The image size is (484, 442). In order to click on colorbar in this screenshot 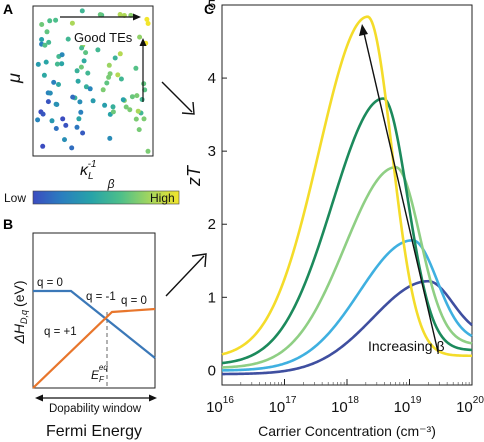, I will do `click(106, 197)`.